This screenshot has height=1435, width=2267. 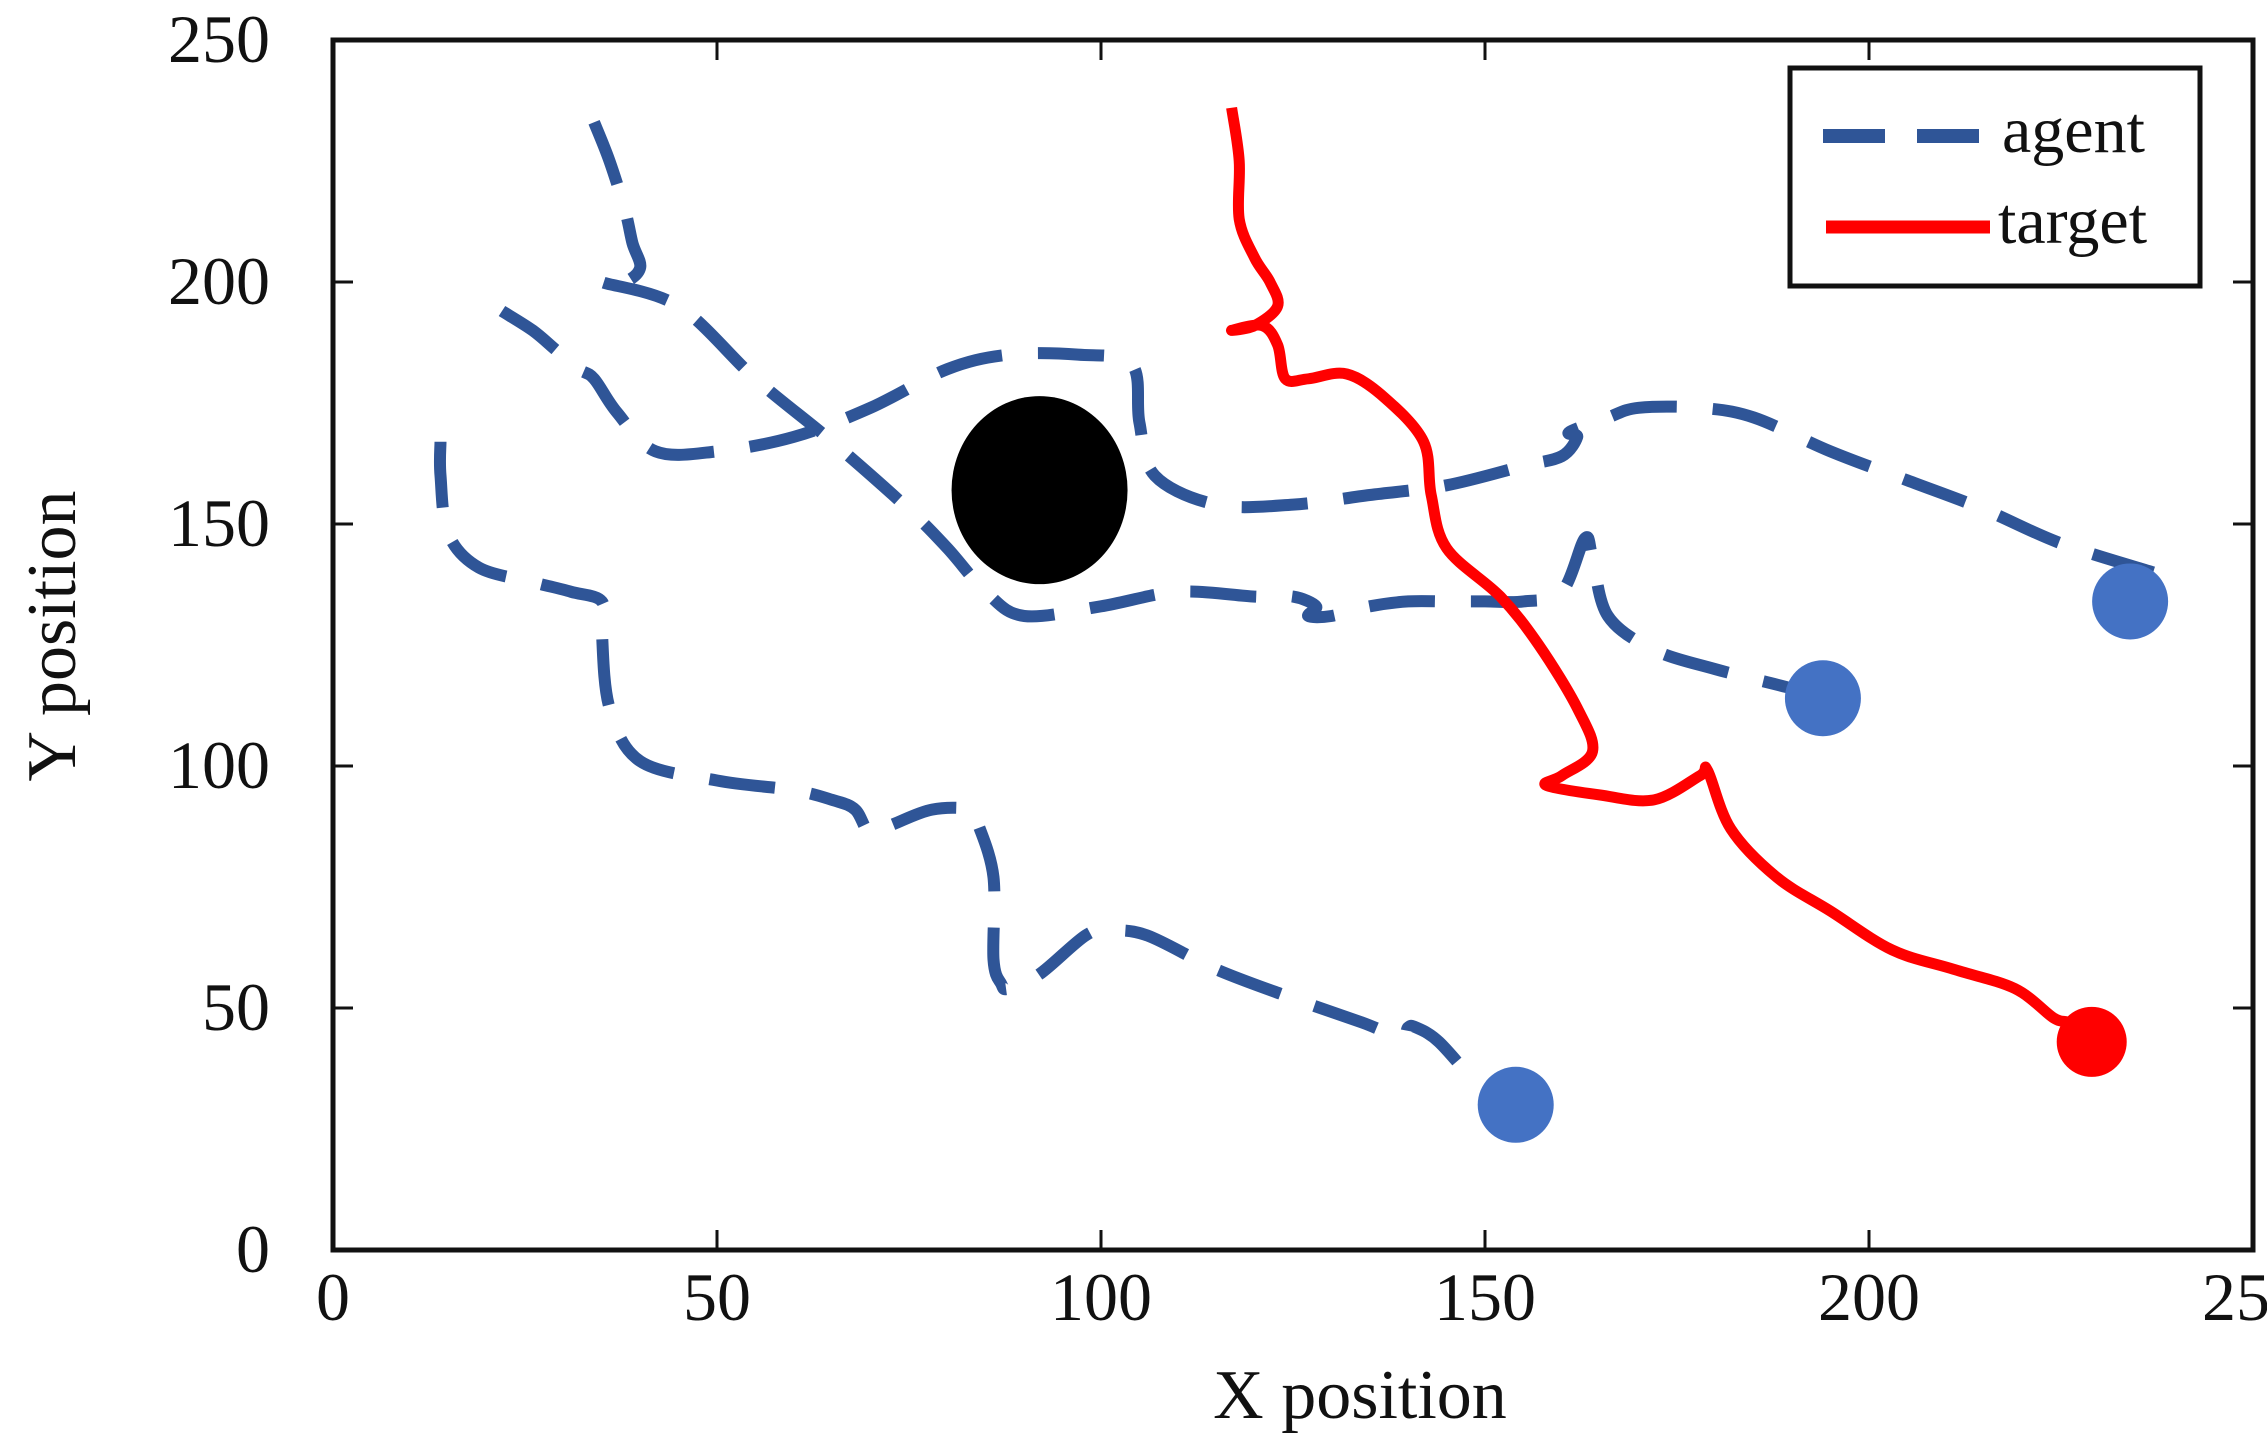 What do you see at coordinates (1360, 1395) in the screenshot?
I see `x-axis-label: X position` at bounding box center [1360, 1395].